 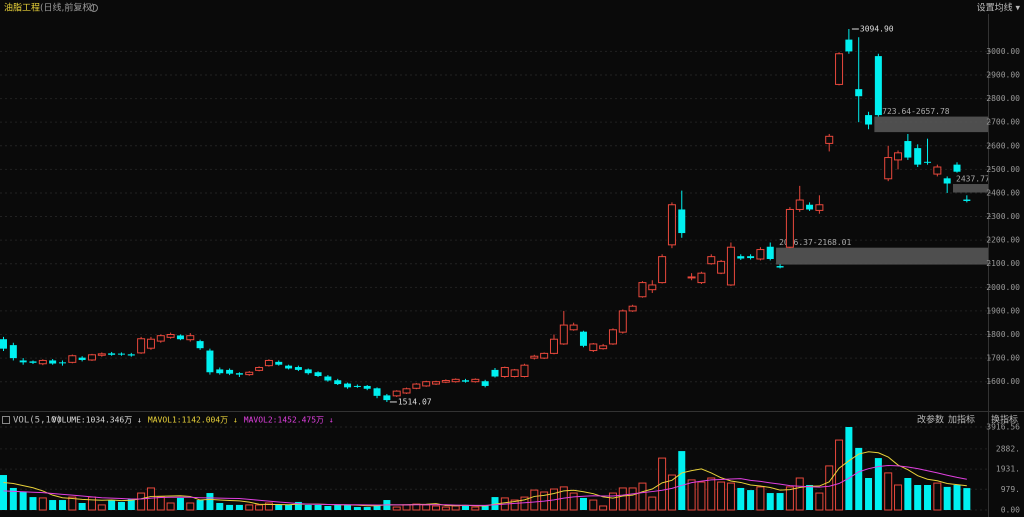 I want to click on gap-zone, so click(x=970, y=188).